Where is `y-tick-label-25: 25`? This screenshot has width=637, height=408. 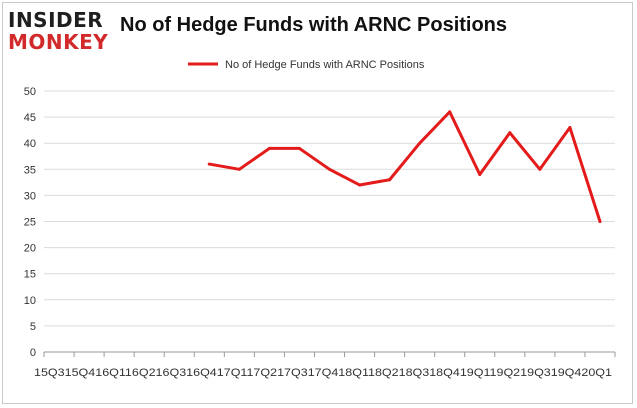
y-tick-label-25: 25 is located at coordinates (30, 223).